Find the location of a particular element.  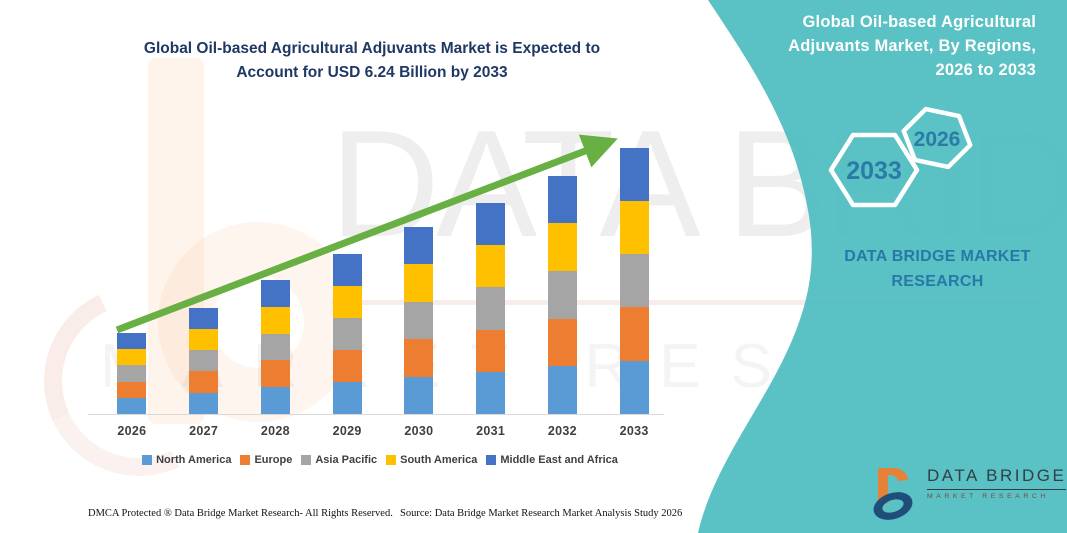

segment-2029-middle-east-and-africa is located at coordinates (347, 270).